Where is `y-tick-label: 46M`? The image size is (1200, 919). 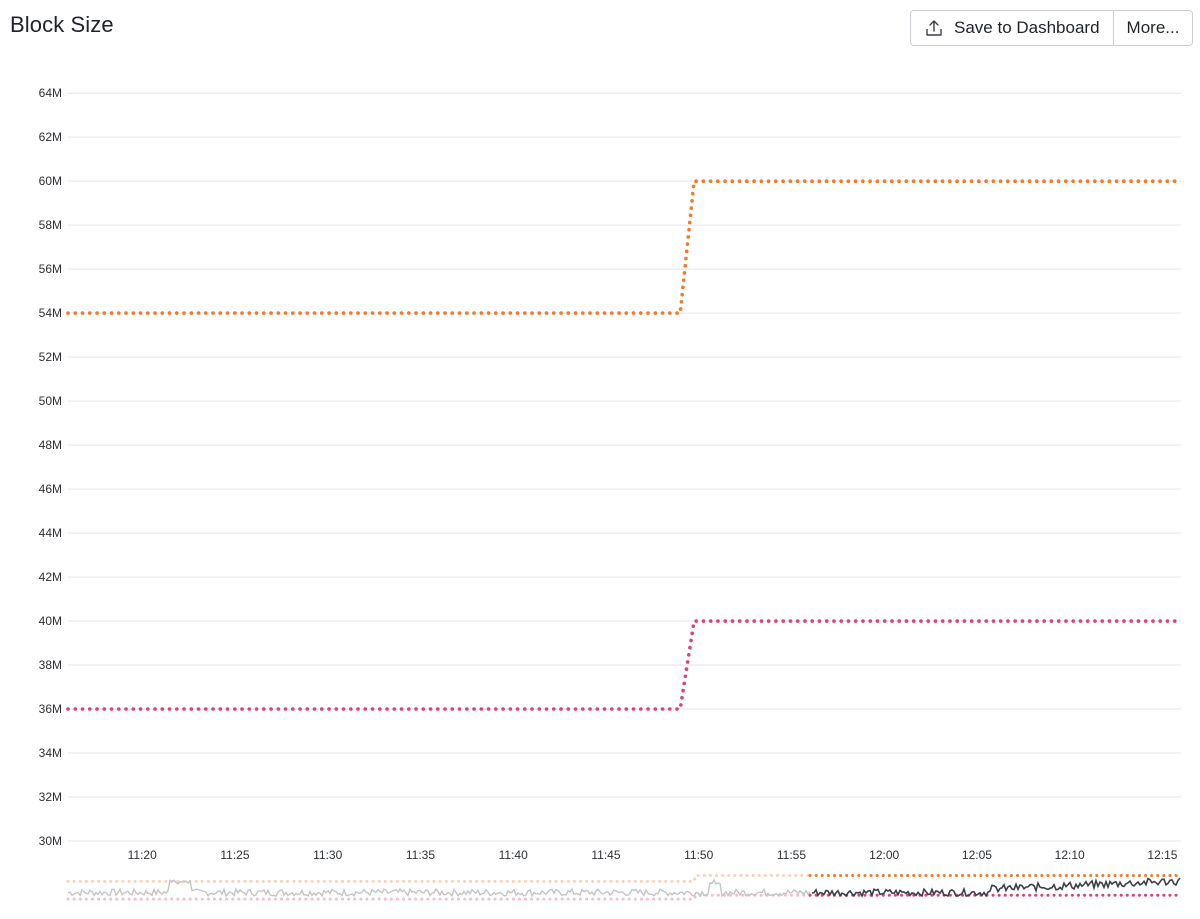 y-tick-label: 46M is located at coordinates (50, 489).